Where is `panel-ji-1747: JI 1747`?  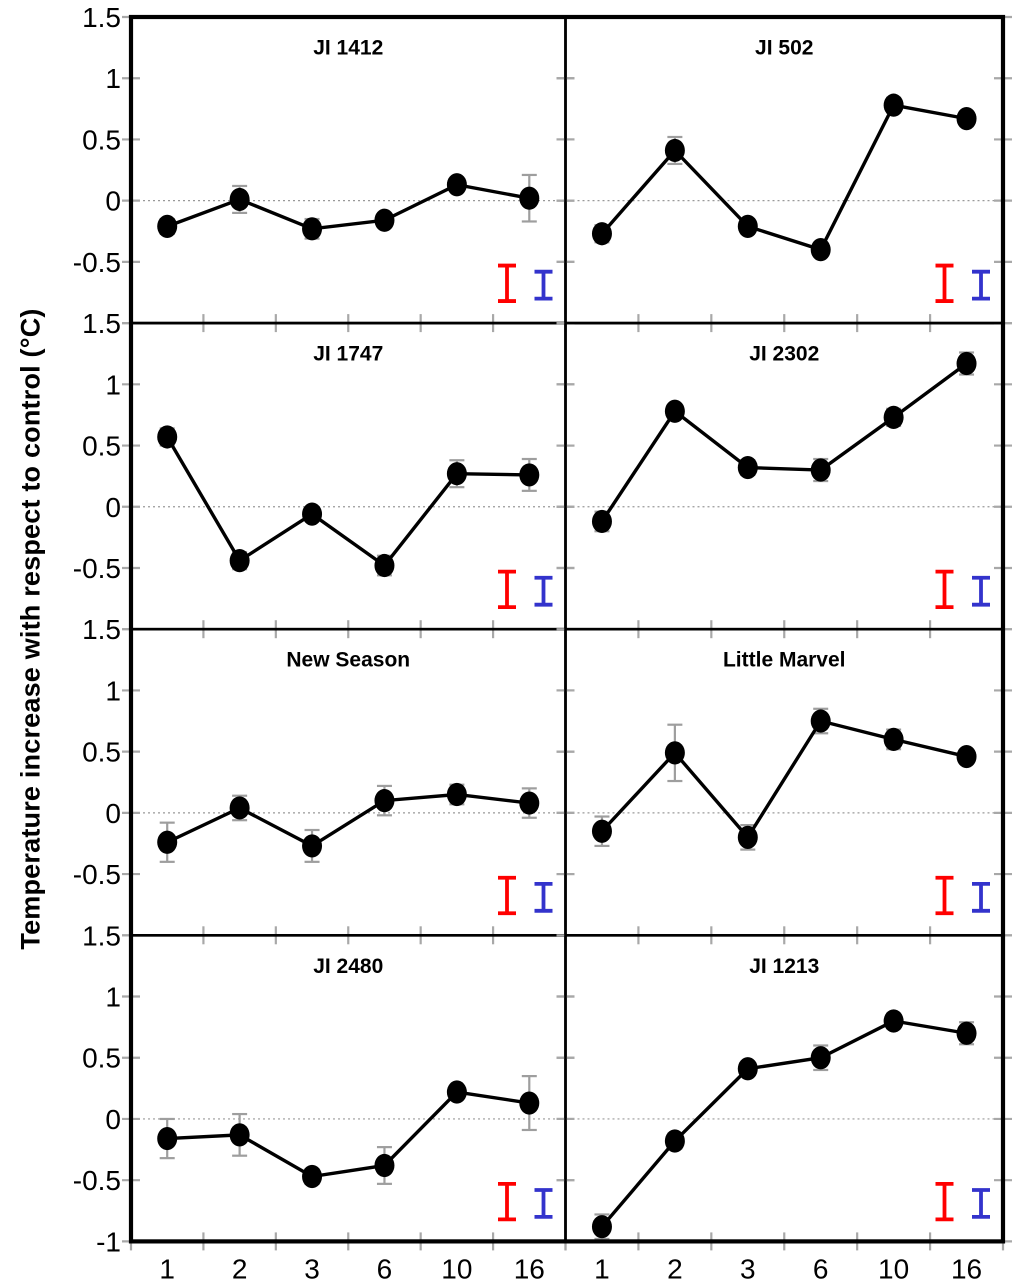 panel-ji-1747: JI 1747 is located at coordinates (348, 480).